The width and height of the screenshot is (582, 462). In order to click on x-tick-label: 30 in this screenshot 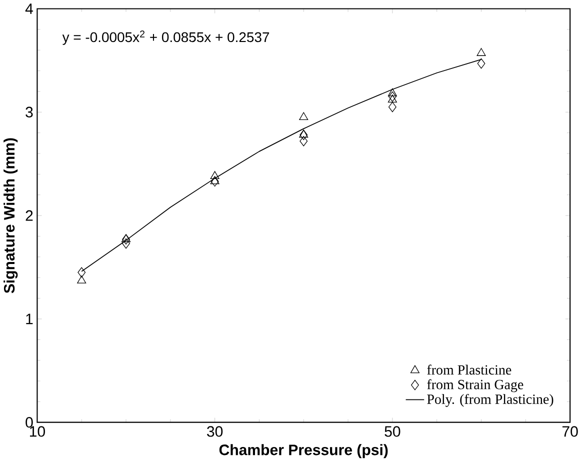, I will do `click(215, 431)`.